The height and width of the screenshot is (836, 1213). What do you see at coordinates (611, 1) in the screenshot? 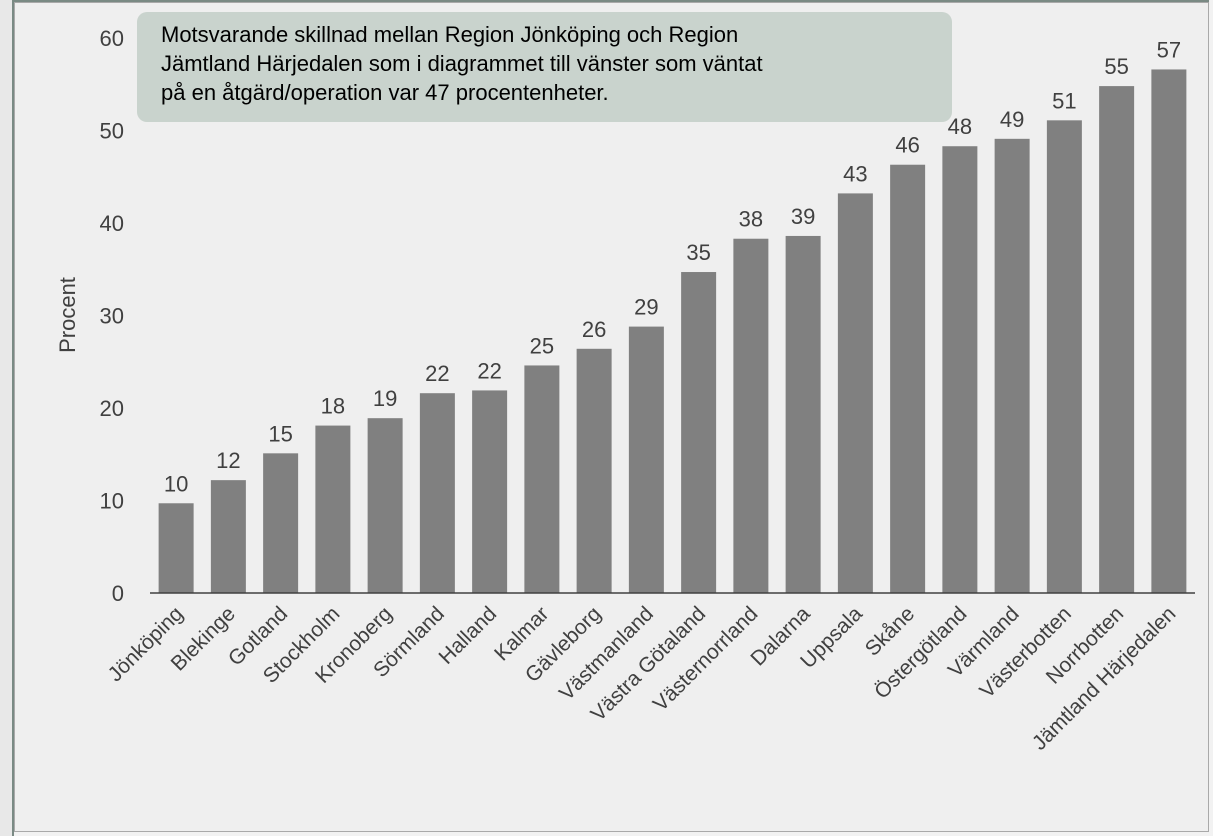
I see `top-divider` at bounding box center [611, 1].